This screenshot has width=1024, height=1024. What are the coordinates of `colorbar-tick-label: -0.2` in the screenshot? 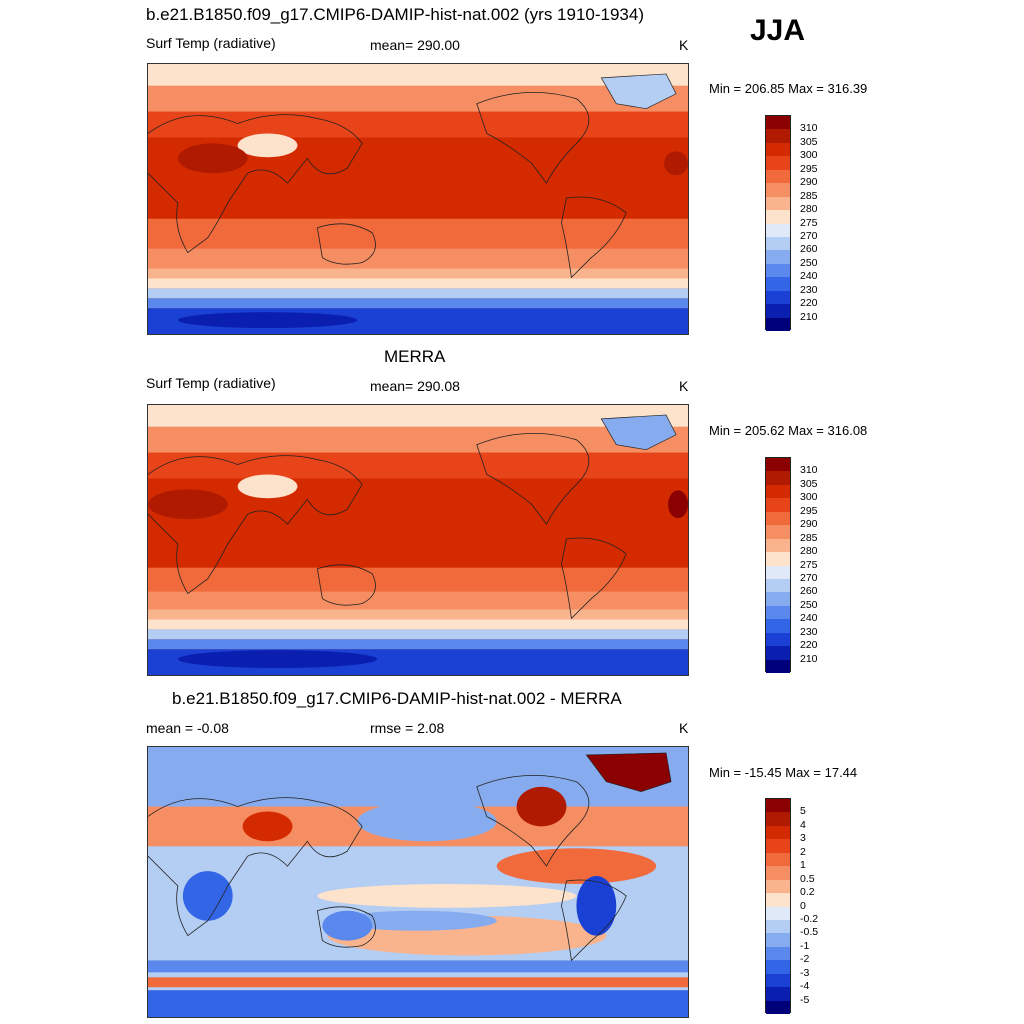 It's located at (809, 918).